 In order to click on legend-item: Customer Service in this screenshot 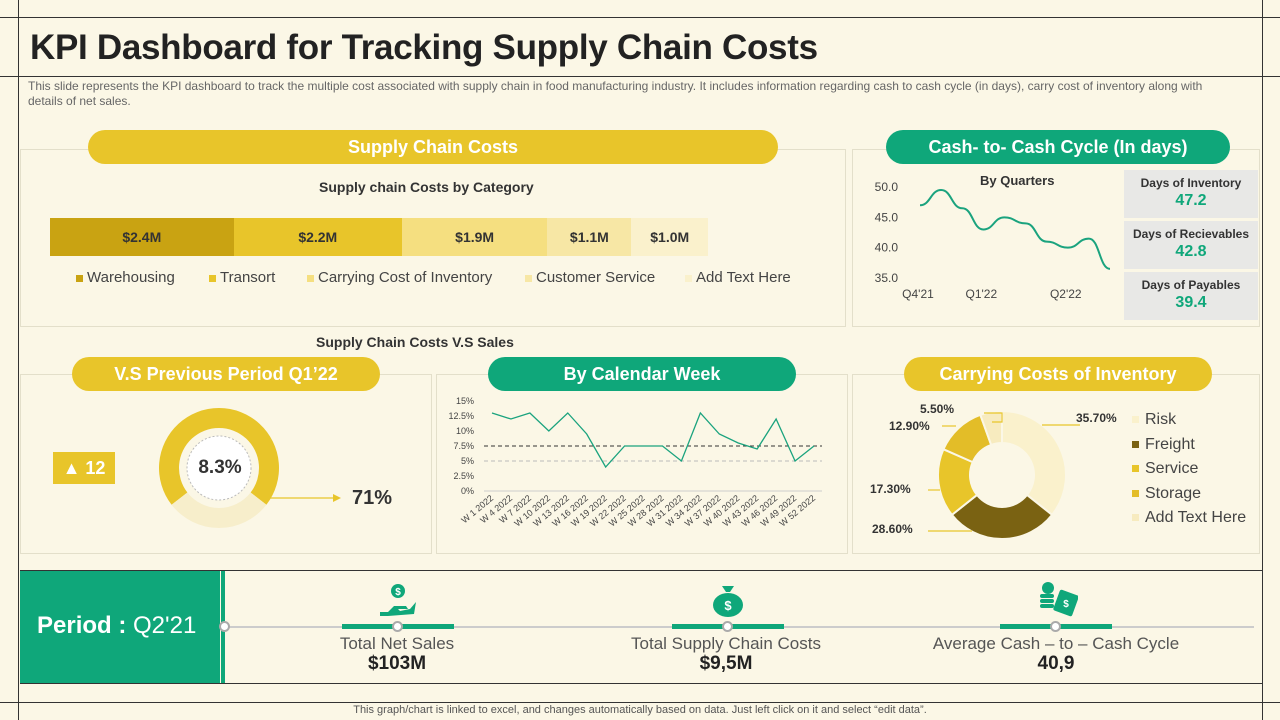, I will do `click(590, 277)`.